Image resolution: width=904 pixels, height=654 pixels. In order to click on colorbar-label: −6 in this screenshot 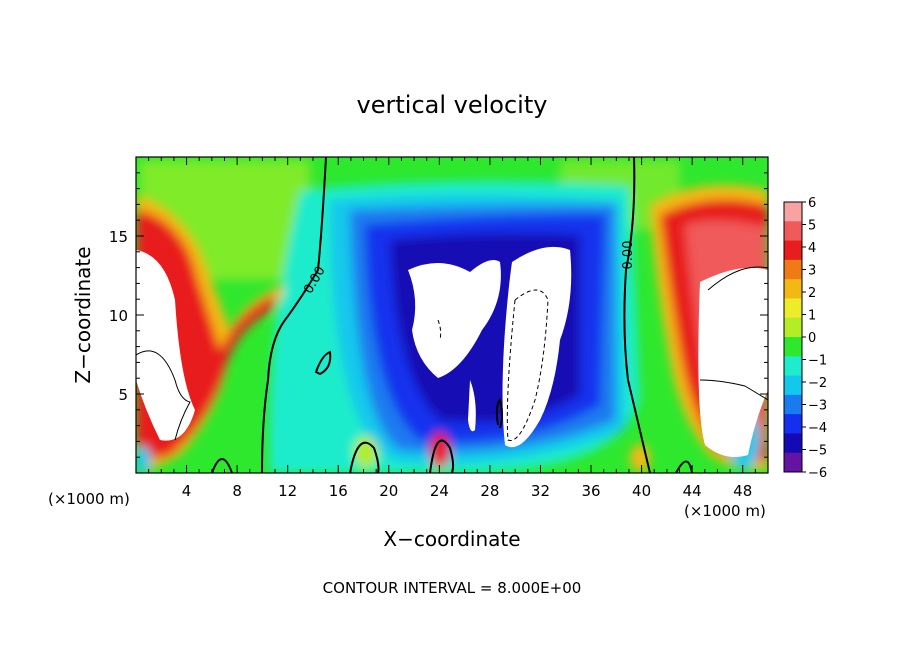, I will do `click(817, 473)`.